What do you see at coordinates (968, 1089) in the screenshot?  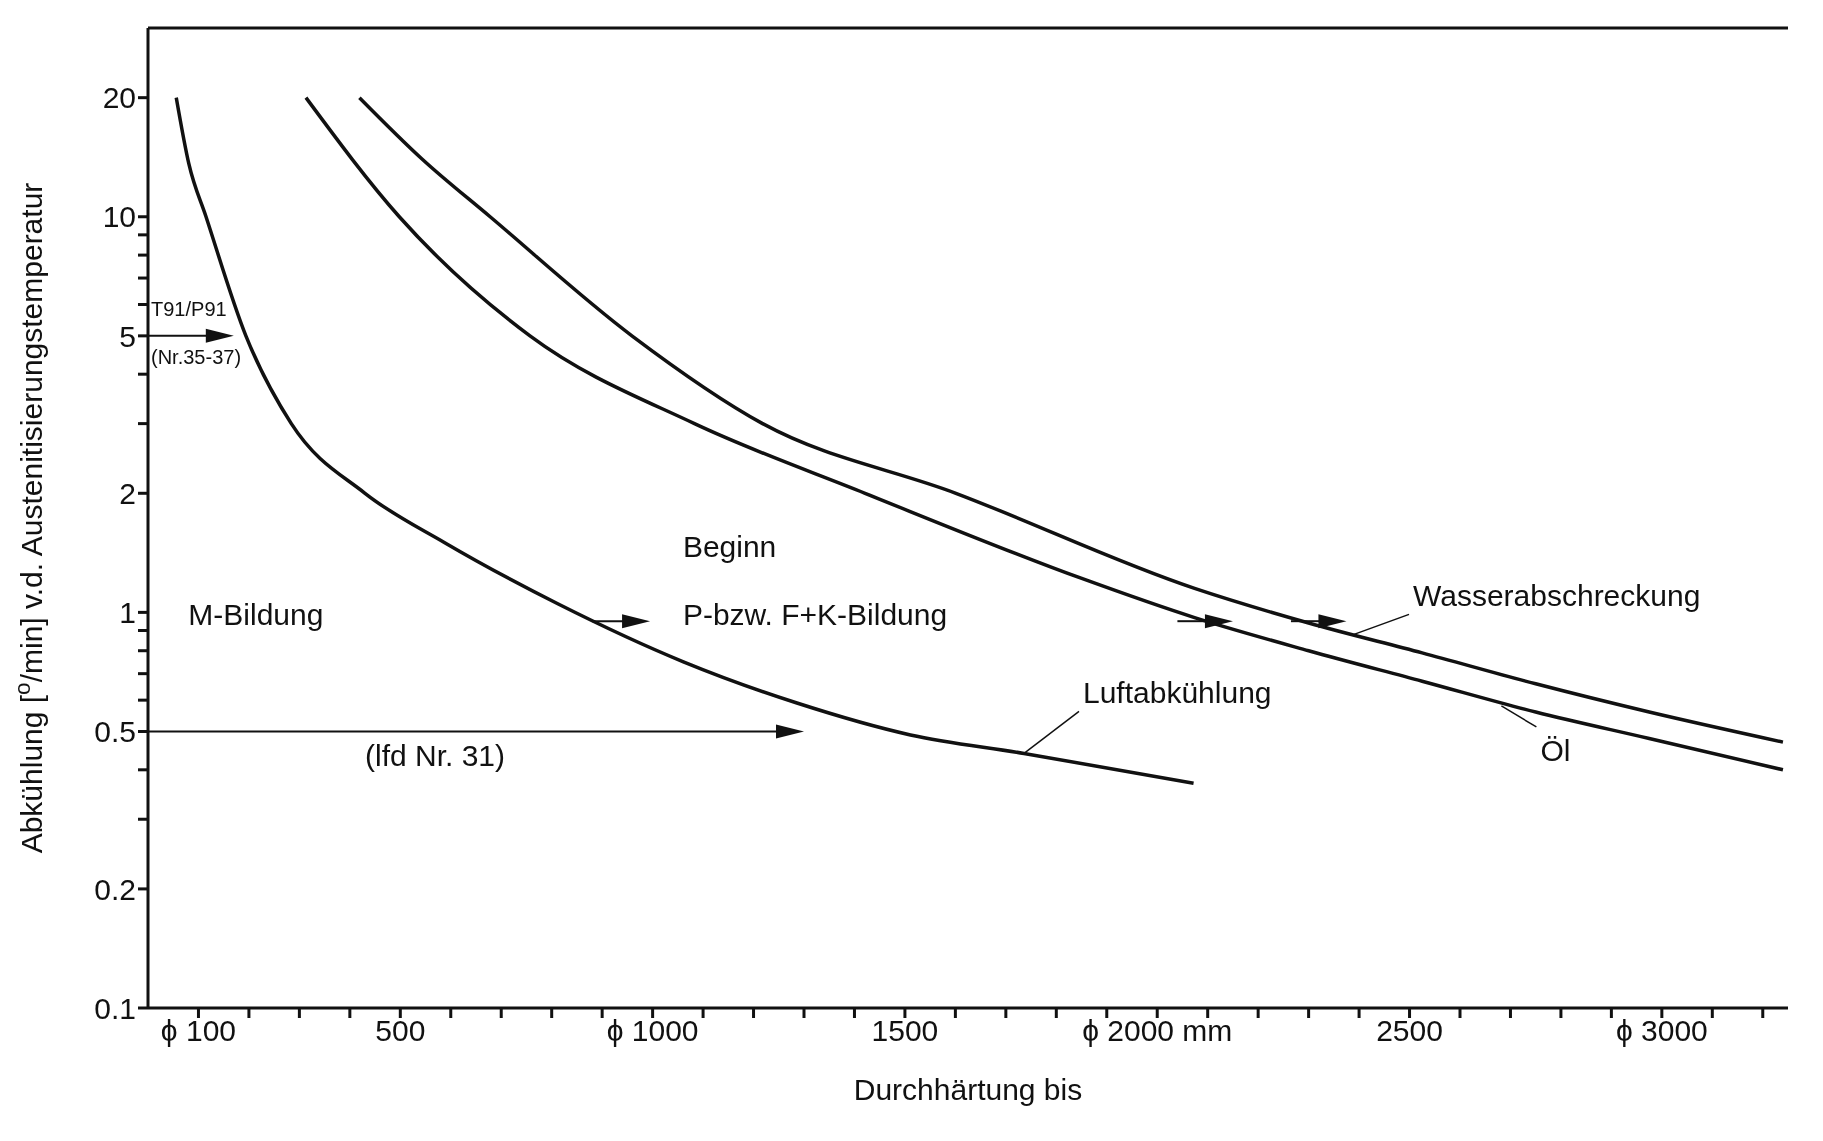 I see `x-axis-title: Durchhärtung bis` at bounding box center [968, 1089].